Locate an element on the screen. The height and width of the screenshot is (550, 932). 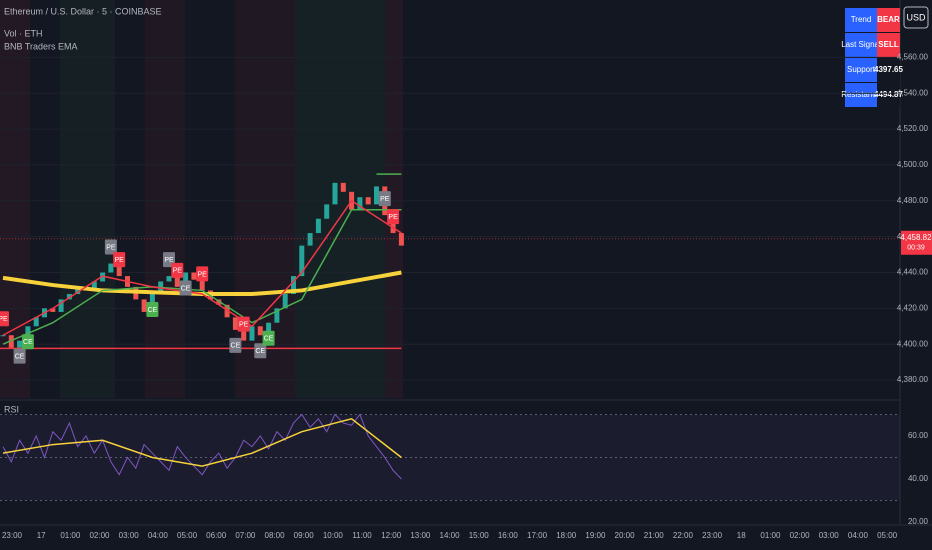
y-tick-label: 4,380.00 is located at coordinates (913, 379).